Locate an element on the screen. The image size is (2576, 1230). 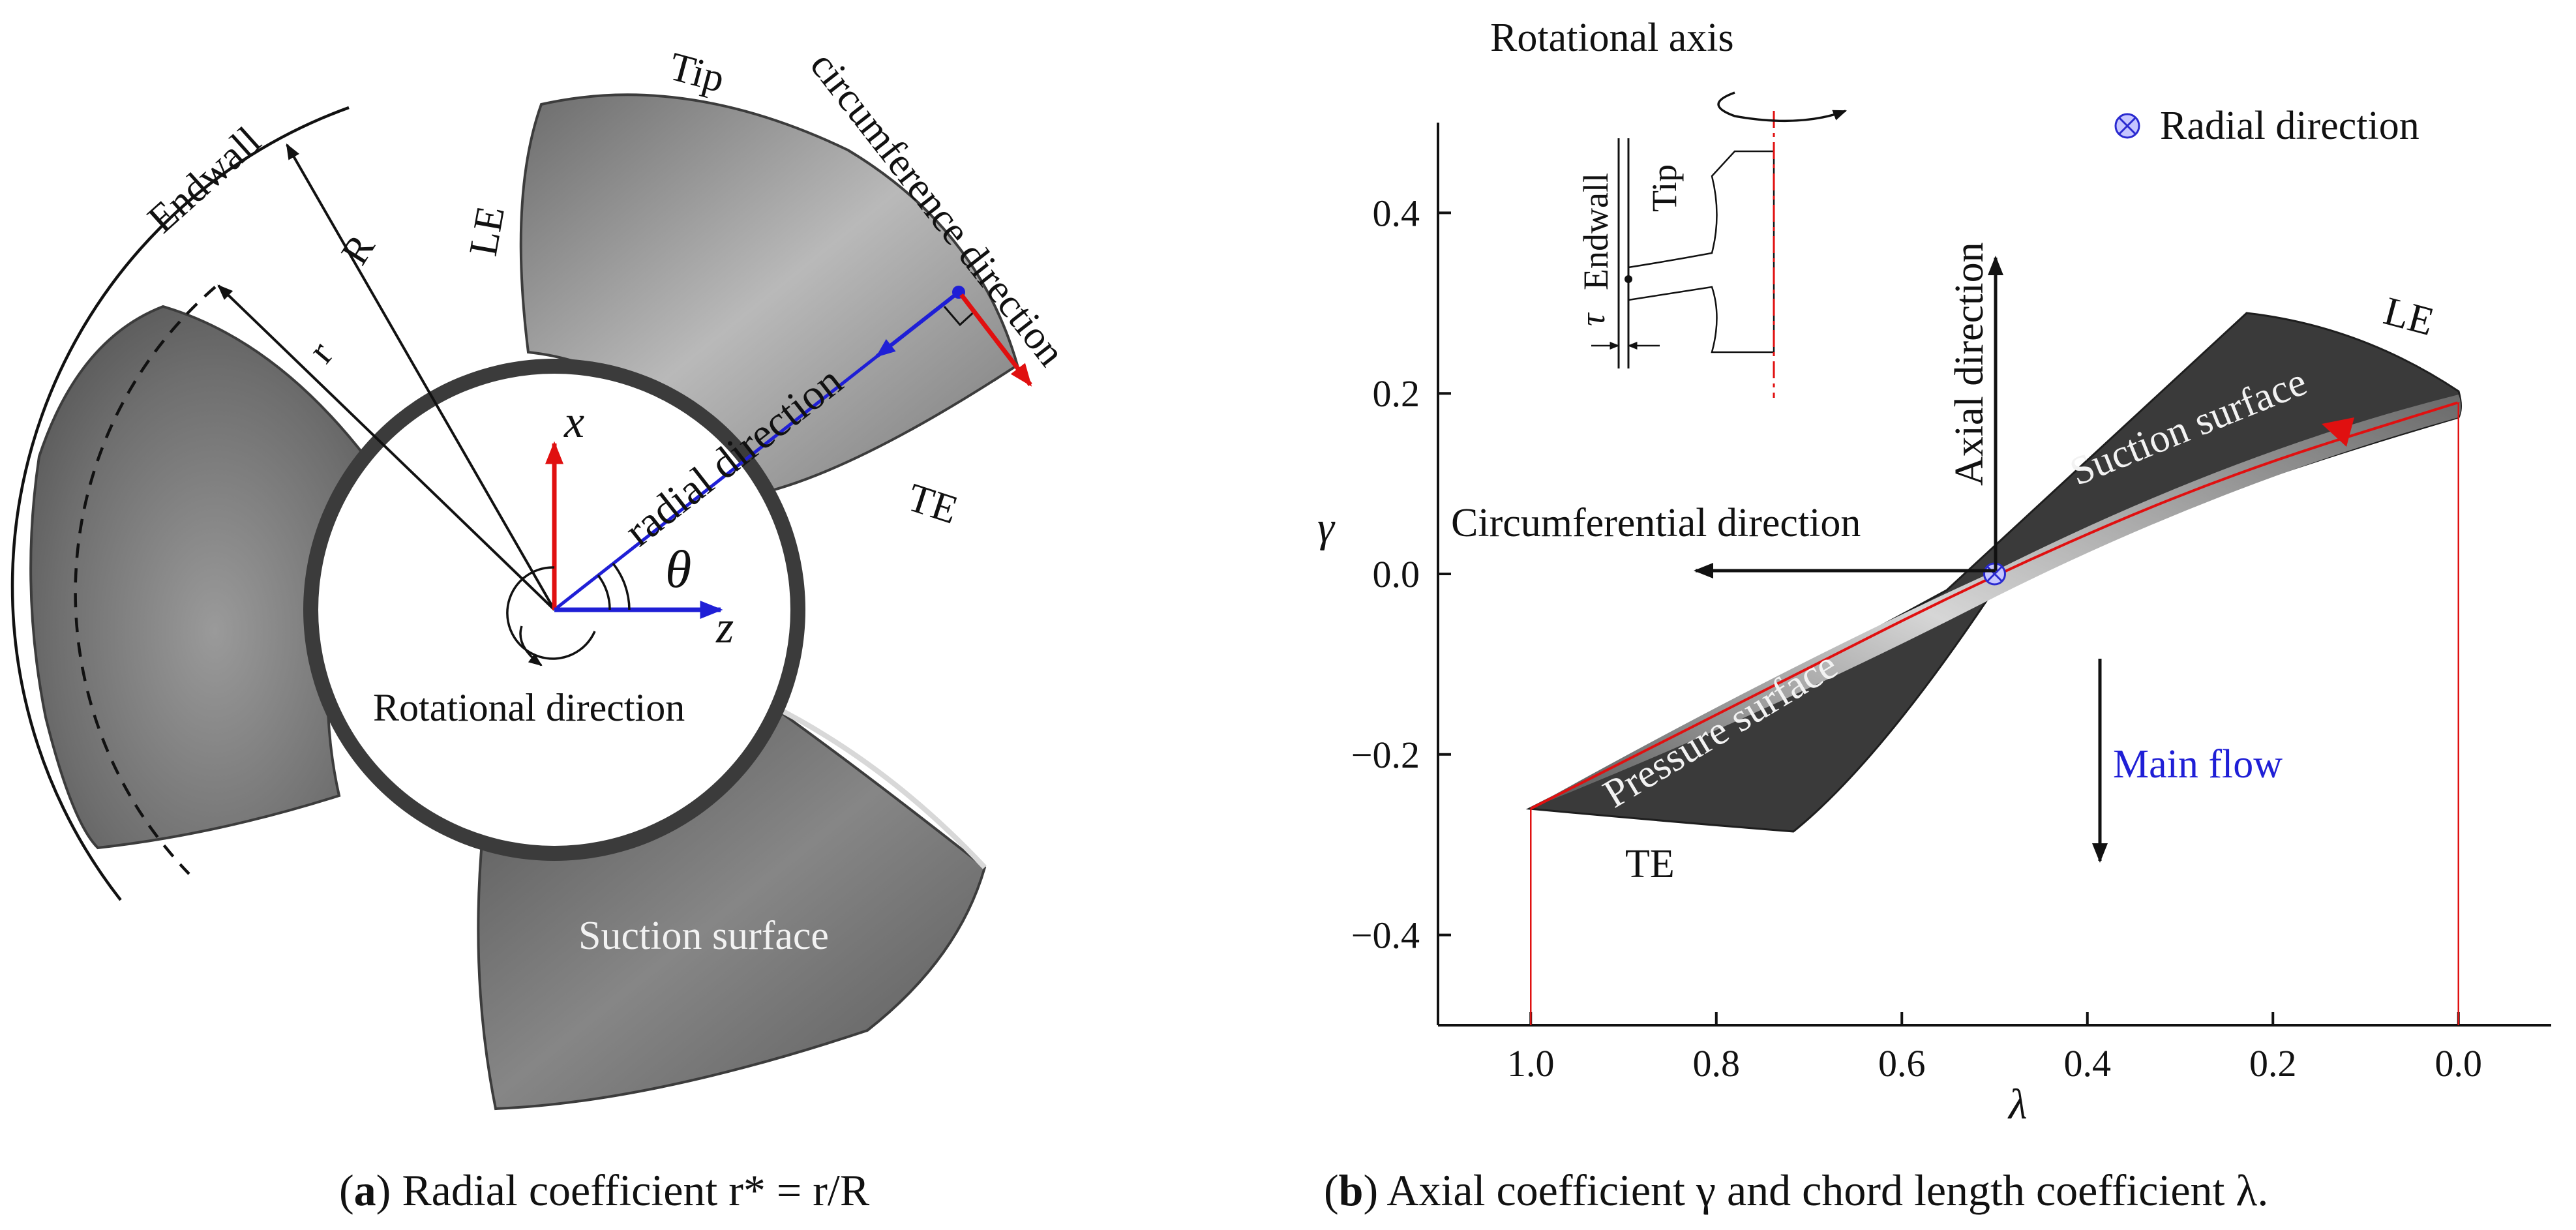
label-endwall: Endwall is located at coordinates (204, 181).